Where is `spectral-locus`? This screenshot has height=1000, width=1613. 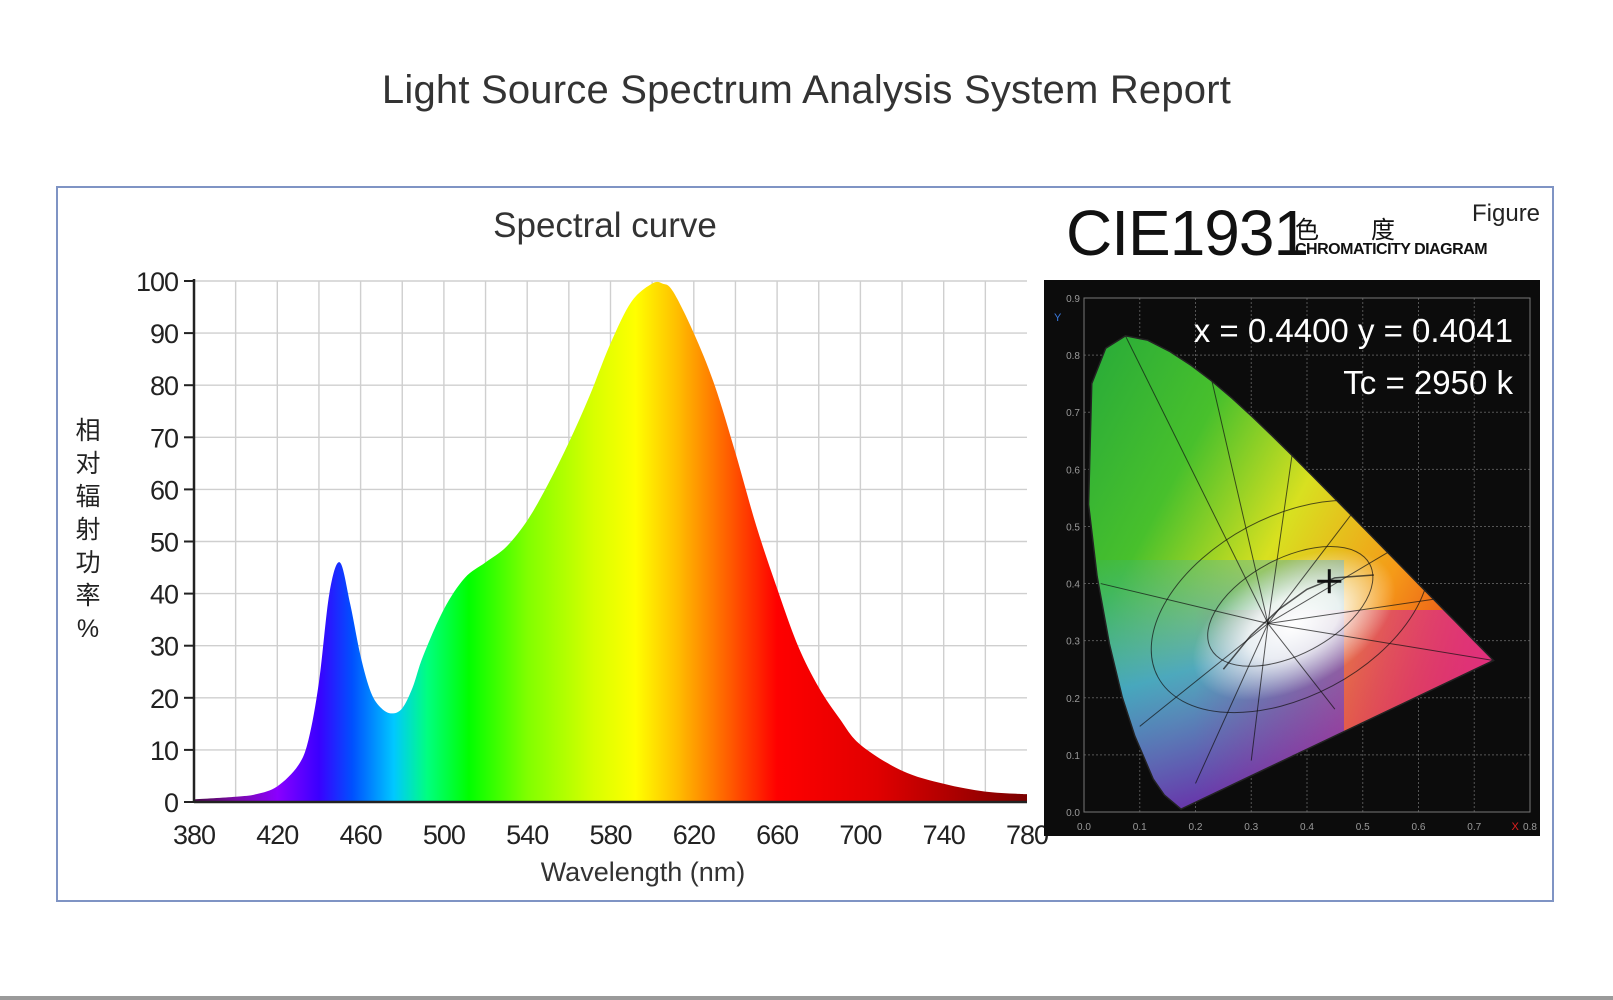 spectral-locus is located at coordinates (1291, 573).